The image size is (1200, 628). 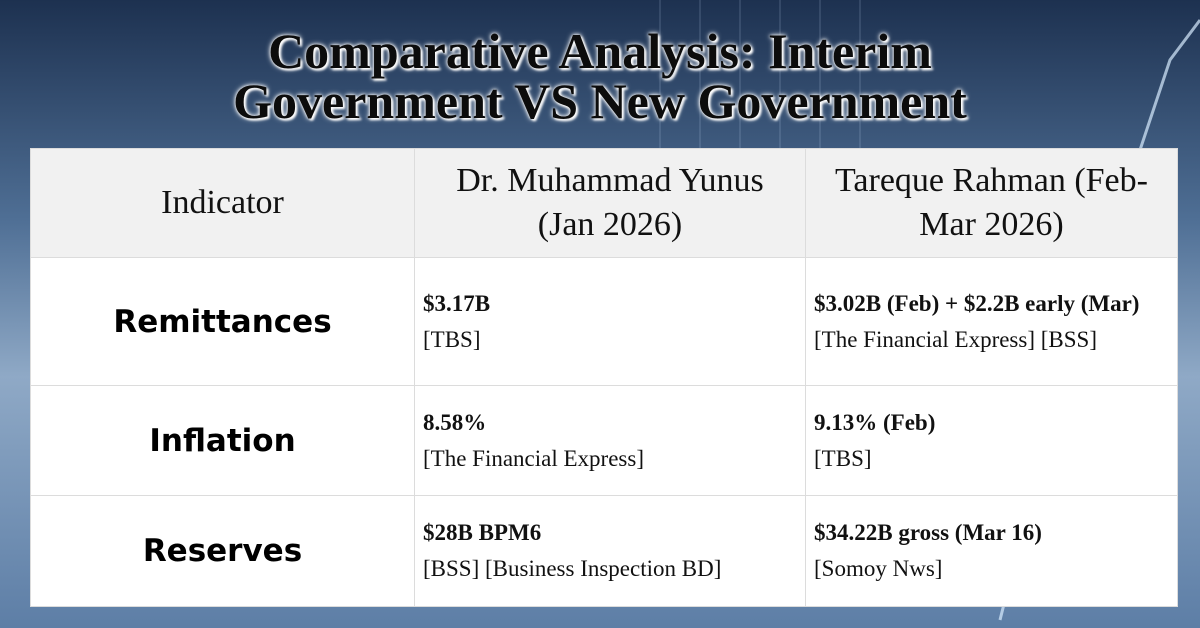 I want to click on title-line: Comparative Analysis: Interim, so click(x=600, y=51).